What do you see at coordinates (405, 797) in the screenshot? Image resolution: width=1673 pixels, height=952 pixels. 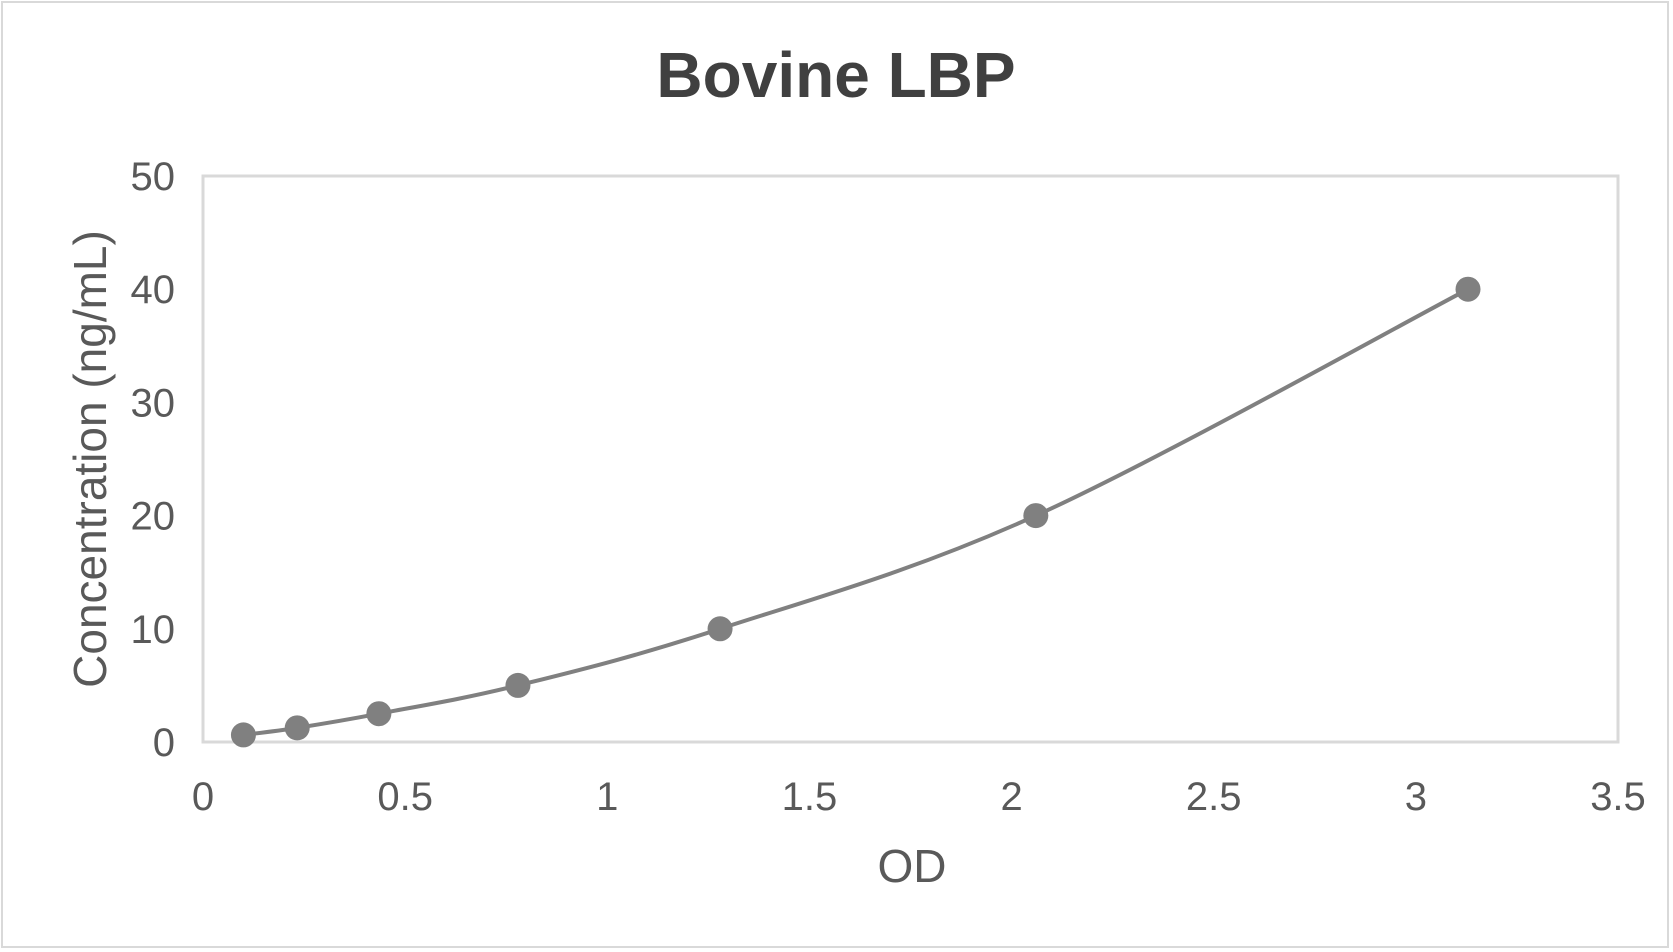 I see `x-tick-label: 0.5` at bounding box center [405, 797].